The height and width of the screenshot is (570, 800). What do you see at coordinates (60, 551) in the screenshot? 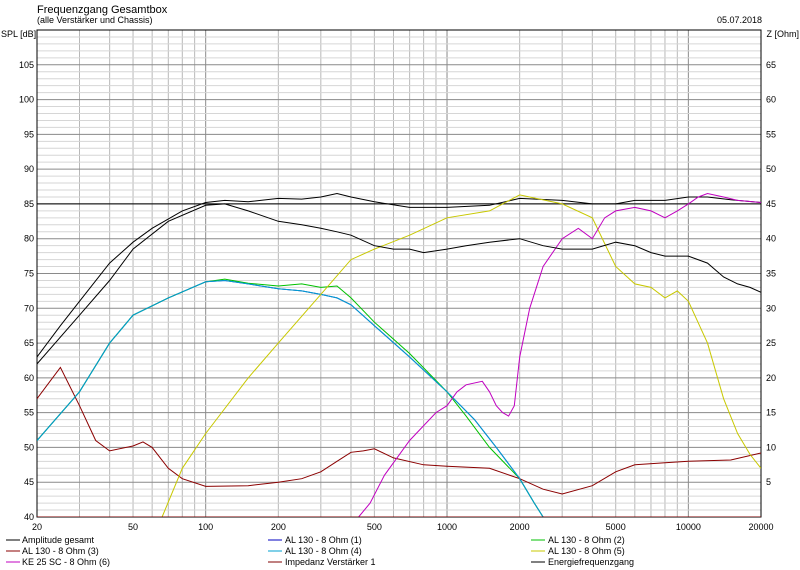
I see `legend-al130-3: AL 130 - 8 Ohm (3)` at bounding box center [60, 551].